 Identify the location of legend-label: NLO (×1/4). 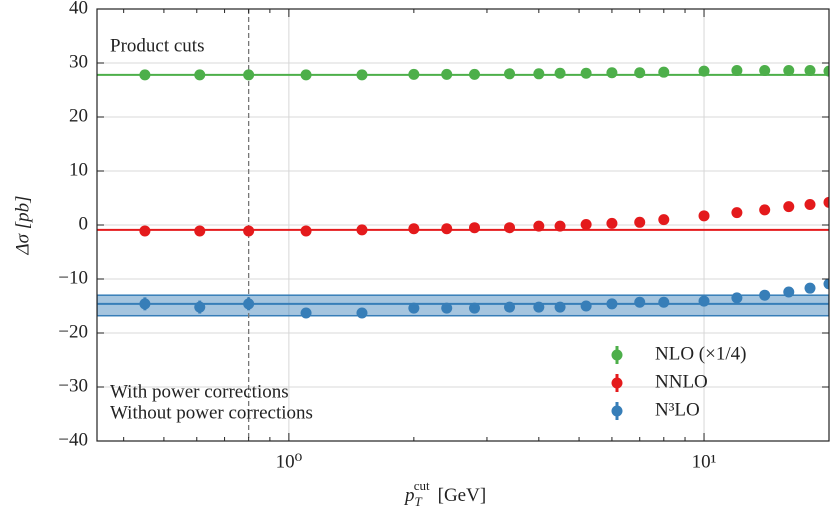
(700, 353).